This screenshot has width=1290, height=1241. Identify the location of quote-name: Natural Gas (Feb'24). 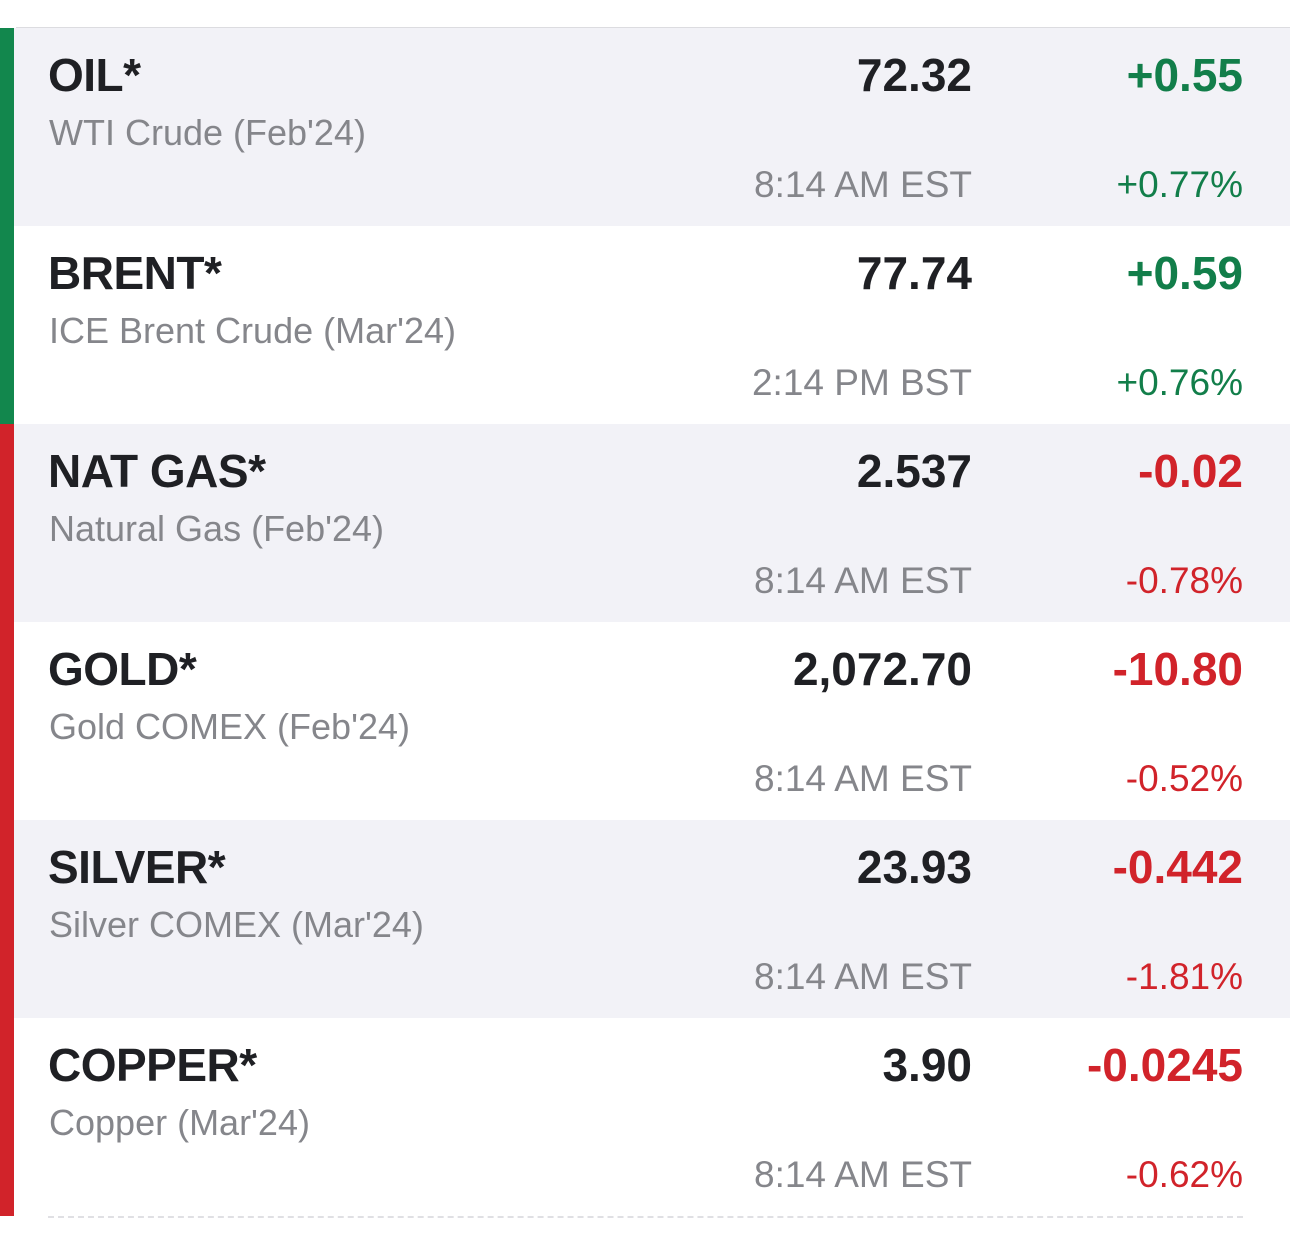
(217, 528).